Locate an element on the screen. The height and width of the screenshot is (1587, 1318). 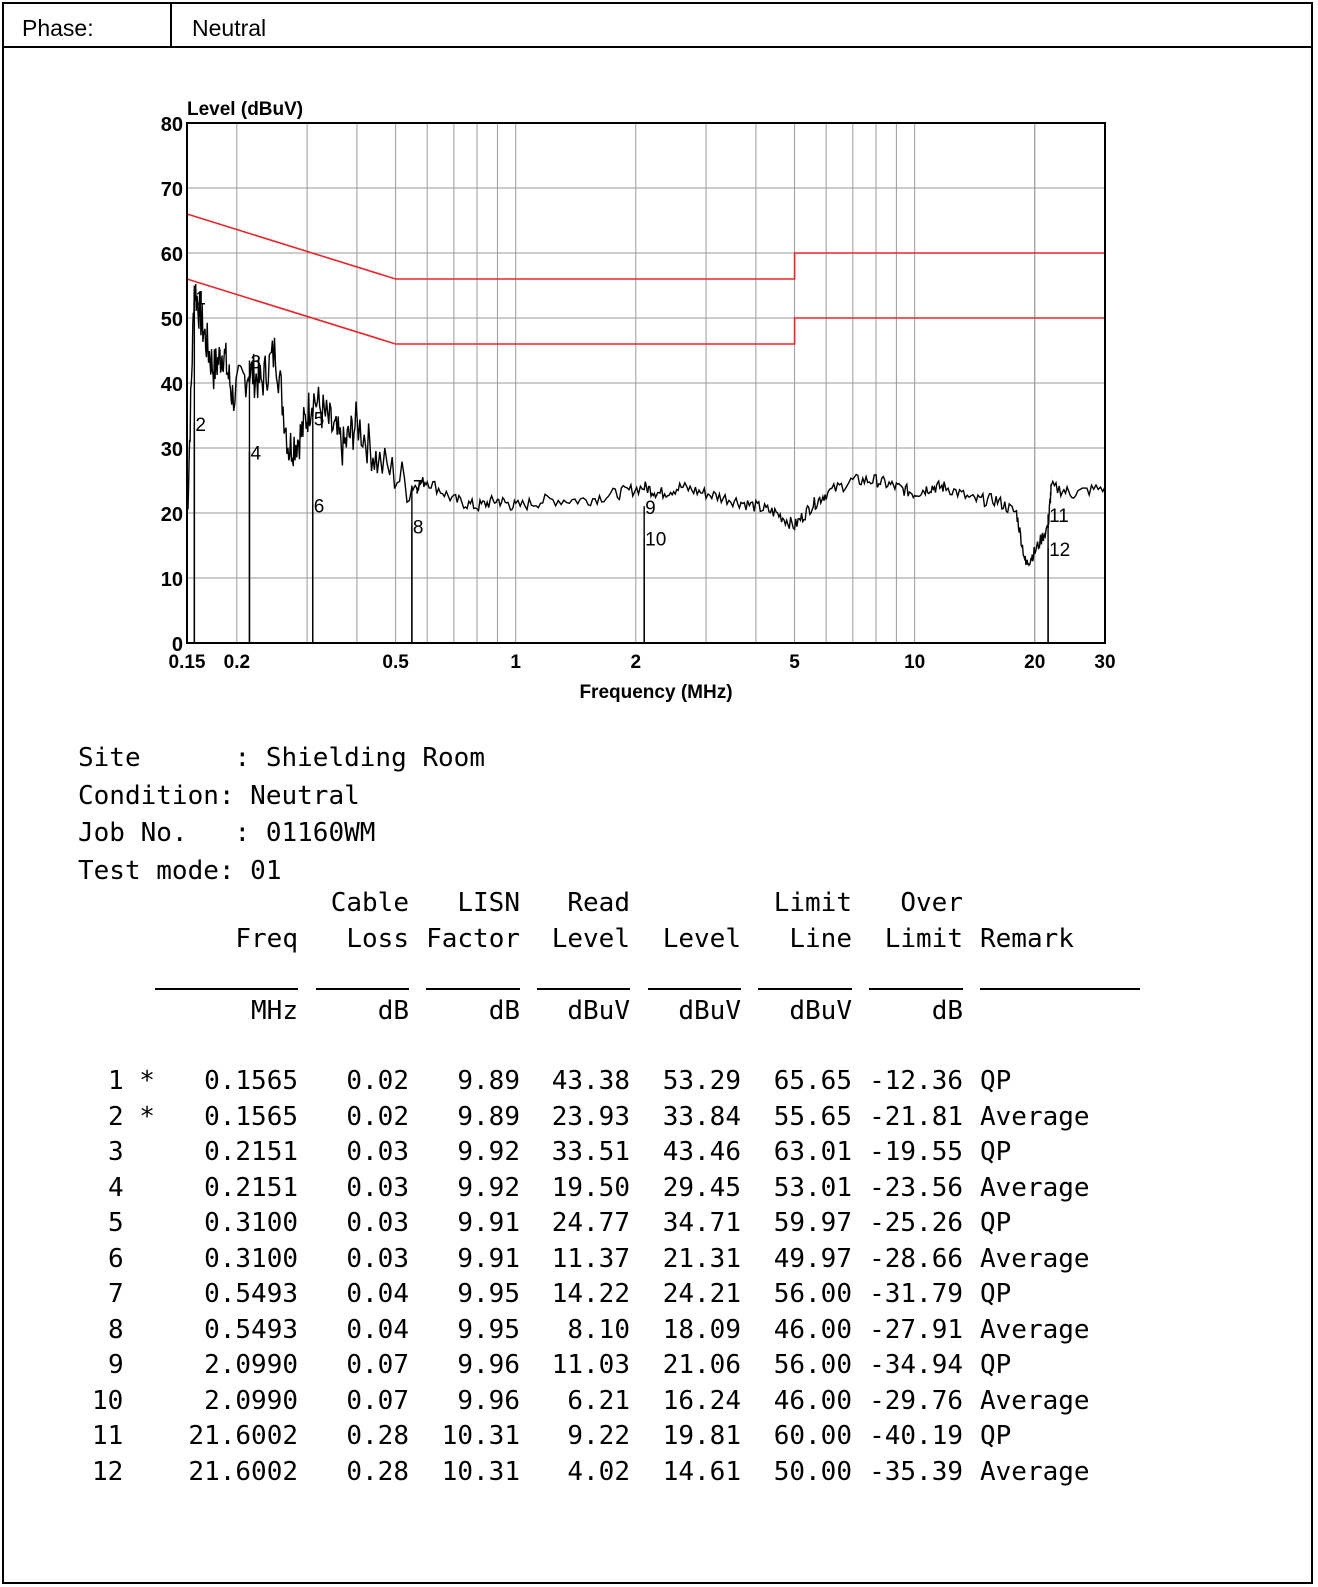
table-cell: 9.22 is located at coordinates (598, 1436).